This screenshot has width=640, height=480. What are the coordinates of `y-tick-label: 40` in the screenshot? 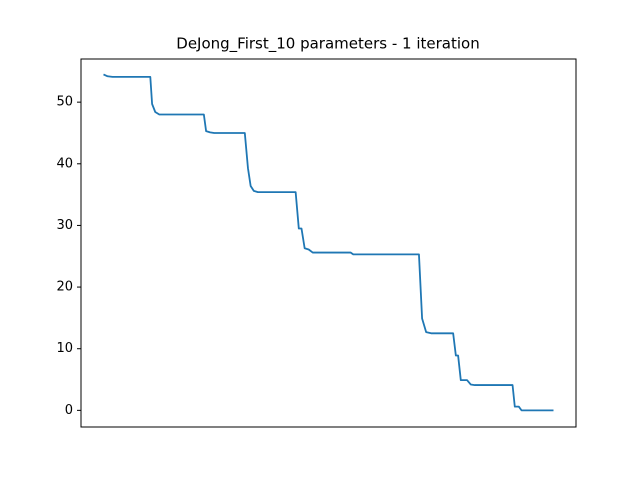 It's located at (64, 163).